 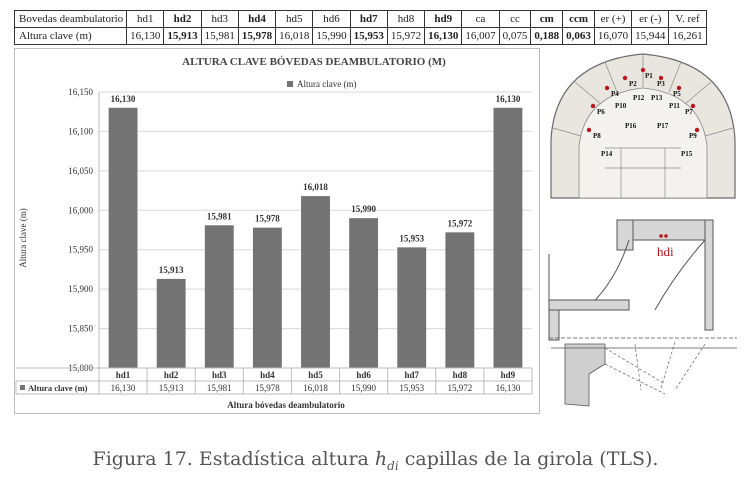 What do you see at coordinates (547, 36) in the screenshot?
I see `table-value-cell: 0,188` at bounding box center [547, 36].